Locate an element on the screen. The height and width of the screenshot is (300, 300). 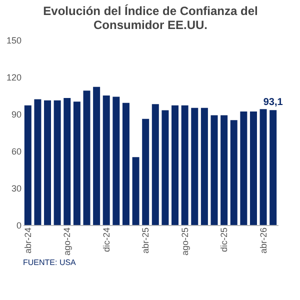
y-tick-label: 120 is located at coordinates (14, 77).